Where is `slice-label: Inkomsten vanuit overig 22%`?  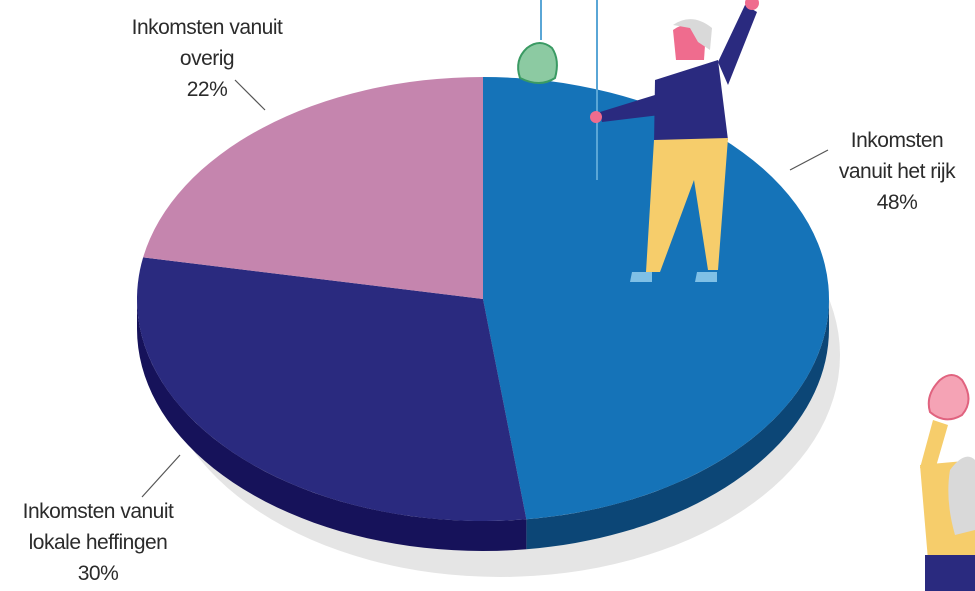 slice-label: Inkomsten vanuit overig 22% is located at coordinates (207, 58).